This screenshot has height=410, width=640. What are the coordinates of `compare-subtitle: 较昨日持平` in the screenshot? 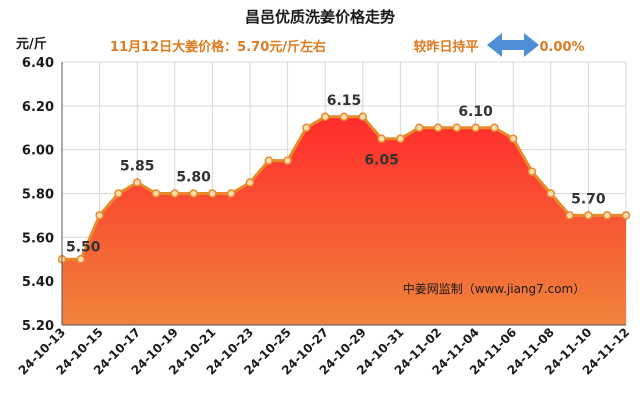 It's located at (445, 47).